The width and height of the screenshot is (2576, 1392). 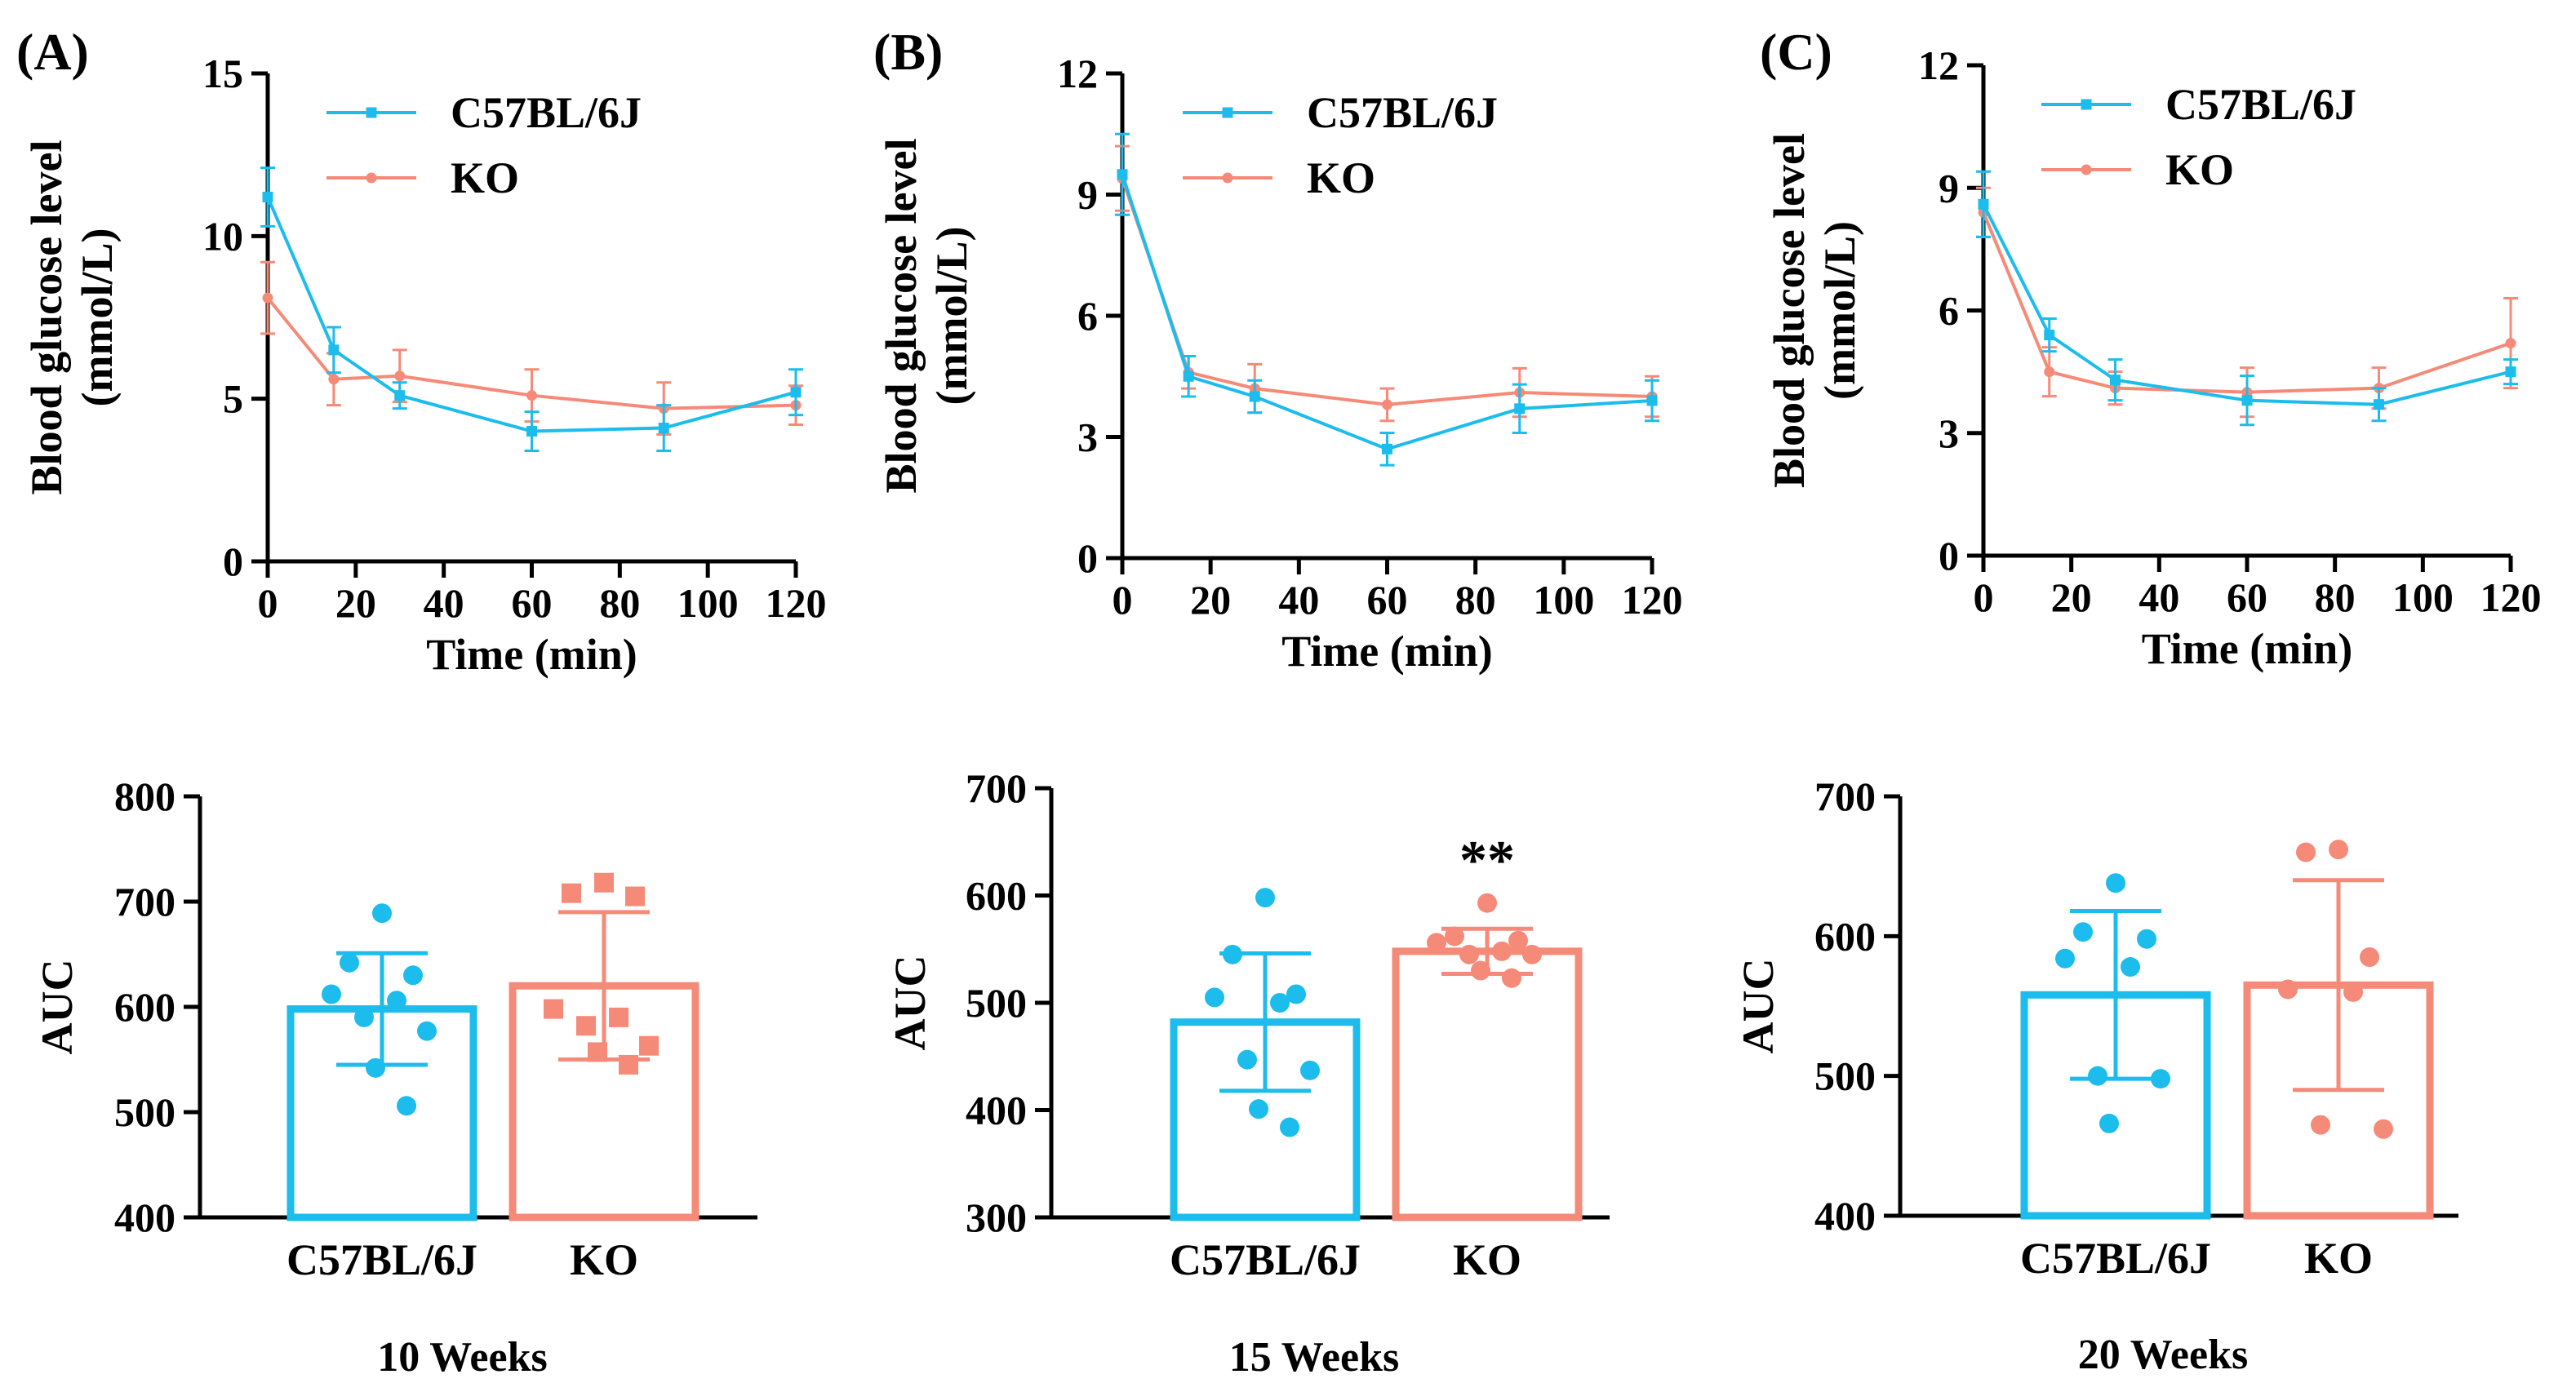 What do you see at coordinates (1227, 113) in the screenshot?
I see `legend-marker` at bounding box center [1227, 113].